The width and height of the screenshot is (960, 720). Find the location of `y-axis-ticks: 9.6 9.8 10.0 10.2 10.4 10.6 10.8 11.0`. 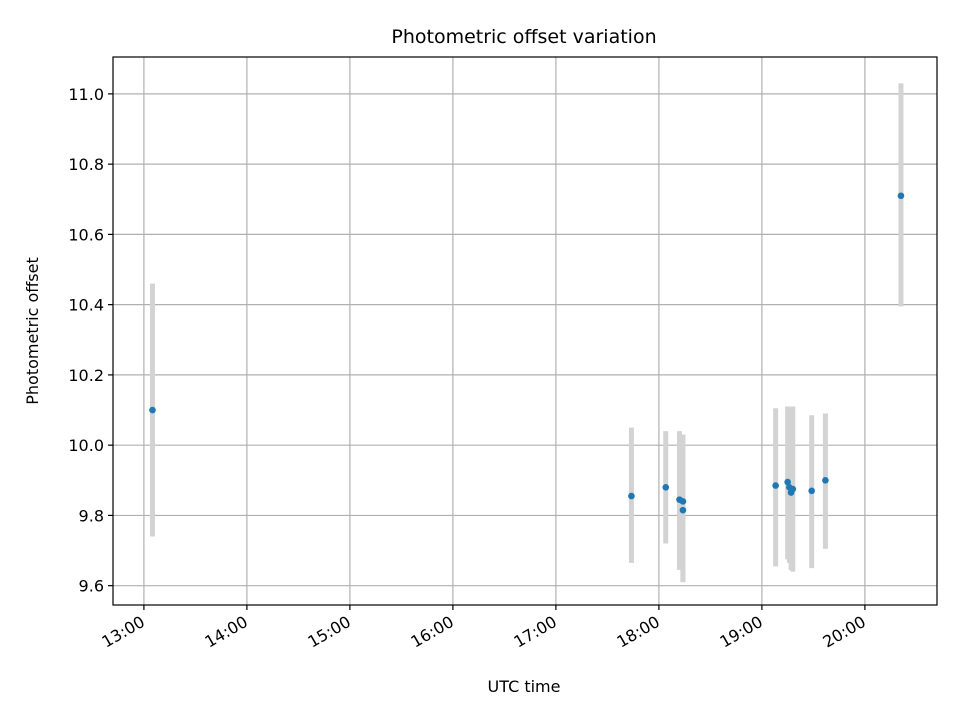

y-axis-ticks: 9.6 9.8 10.0 10.2 10.4 10.6 10.8 11.0 is located at coordinates (90, 340).